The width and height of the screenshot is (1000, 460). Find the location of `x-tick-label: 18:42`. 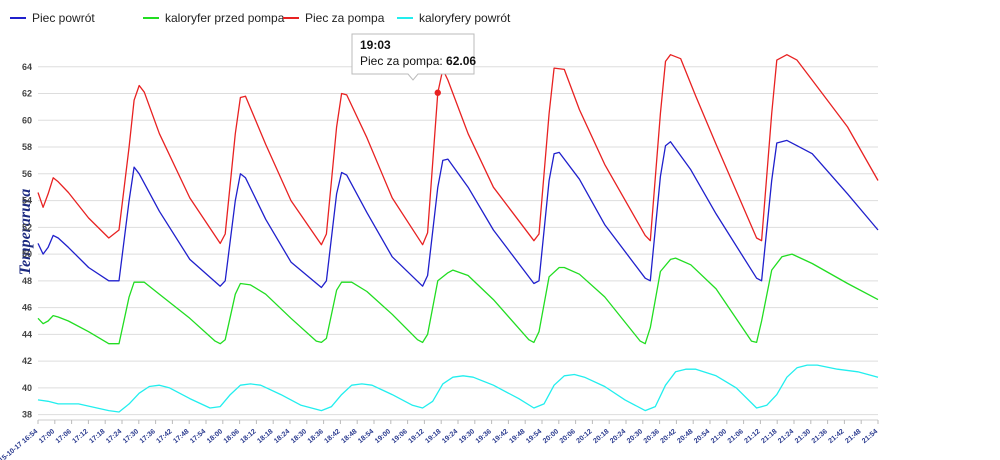

x-tick-label: 18:42 is located at coordinates (332, 436).